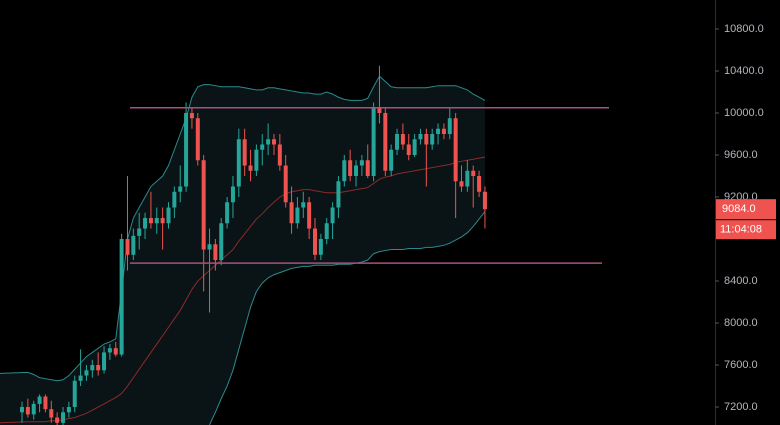 This screenshot has height=425, width=780. Describe the element at coordinates (741, 365) in the screenshot. I see `y-tick-label: 7600.0` at that location.